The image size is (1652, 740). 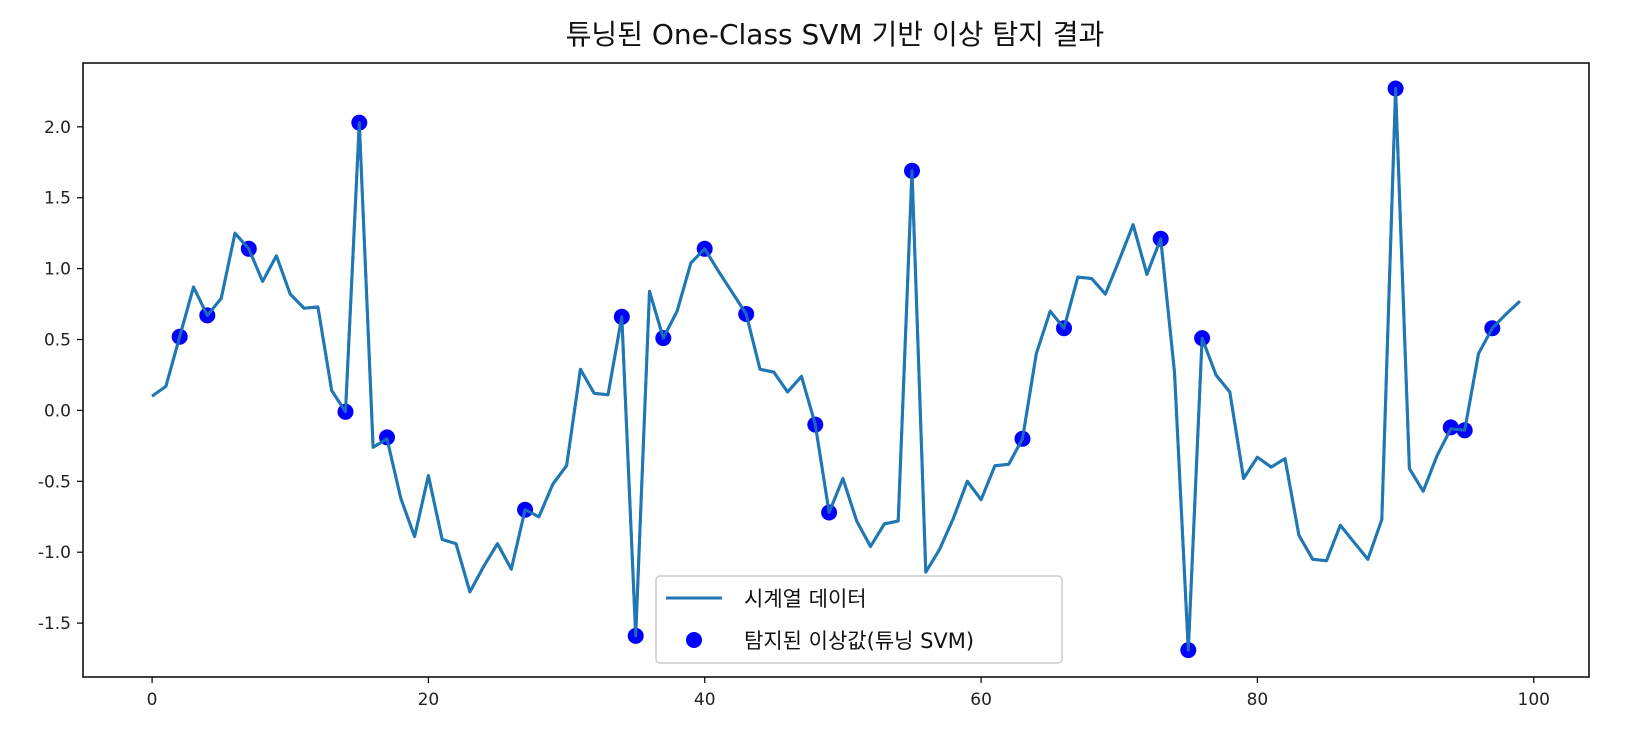 I want to click on x-tick-label: 100, so click(x=1534, y=700).